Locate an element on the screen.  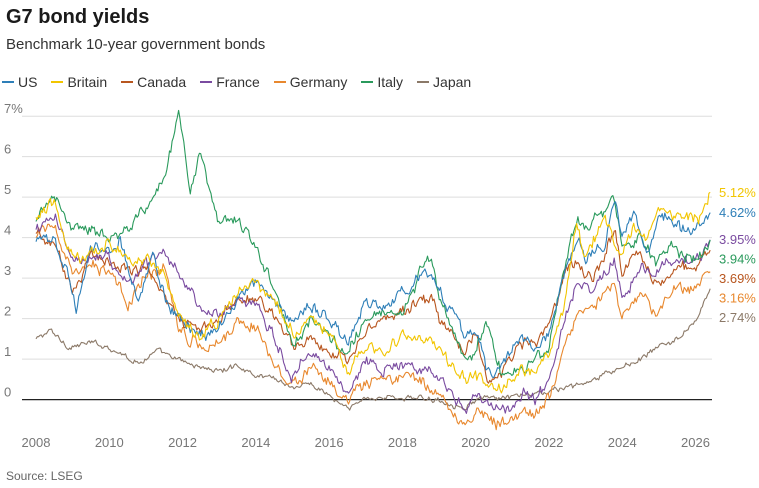
legend-item-italy: Italy is located at coordinates (382, 82).